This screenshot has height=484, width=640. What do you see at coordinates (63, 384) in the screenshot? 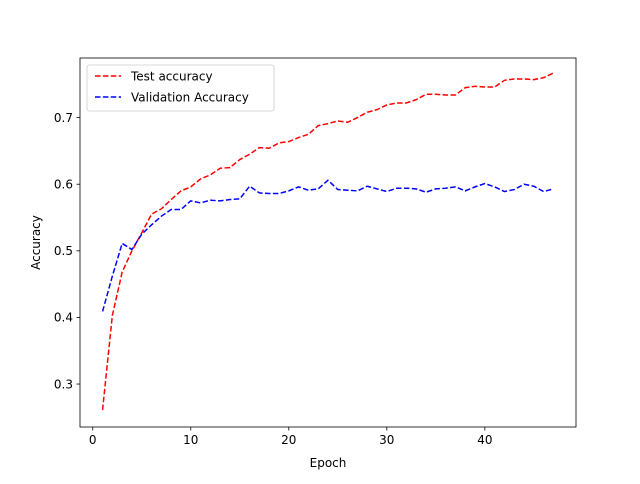
I see `y-tick-label: 0.3` at bounding box center [63, 384].